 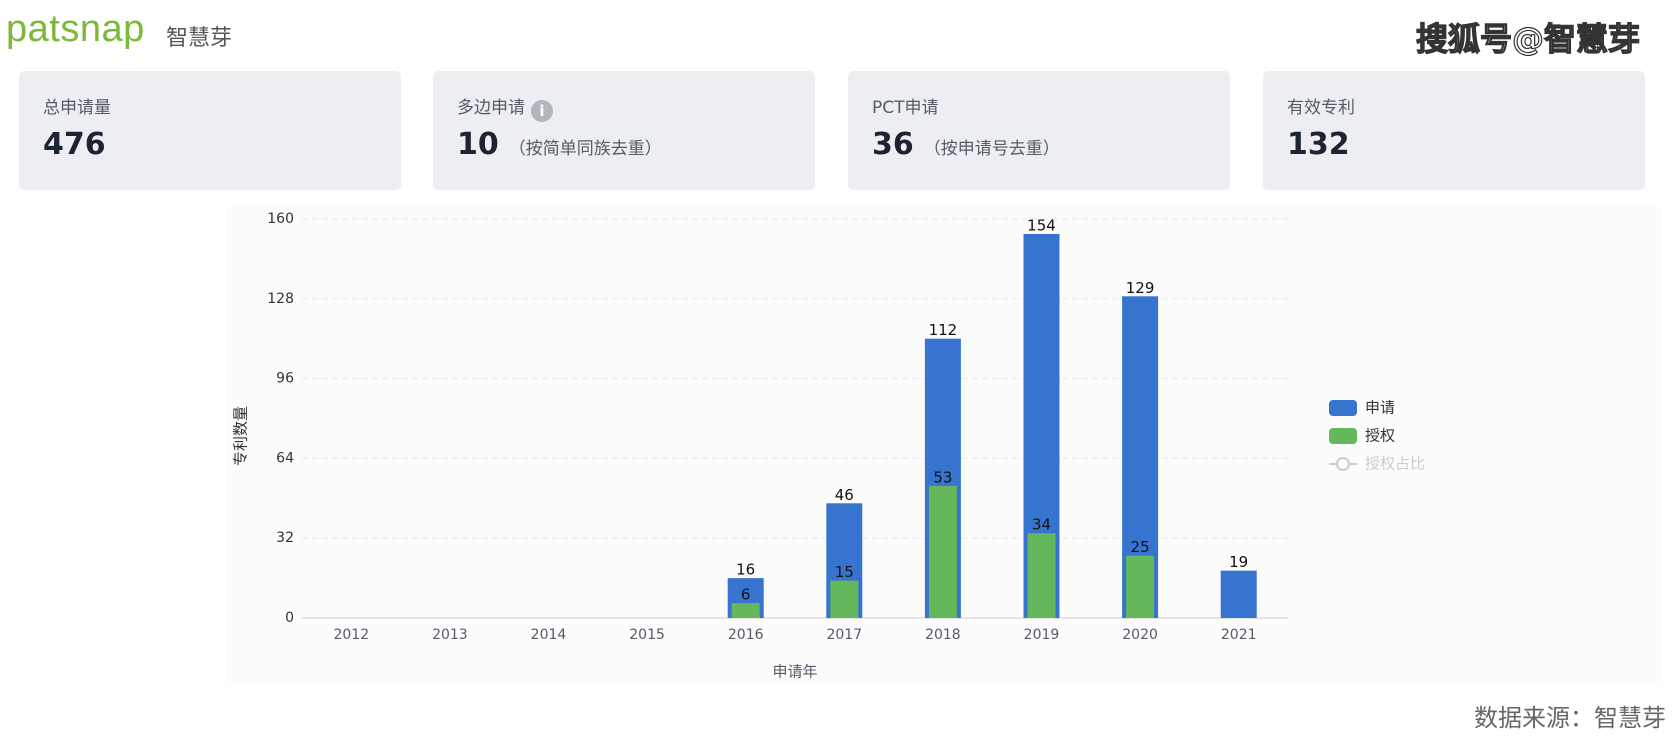 I want to click on card-label: 总申请量, so click(x=77, y=108).